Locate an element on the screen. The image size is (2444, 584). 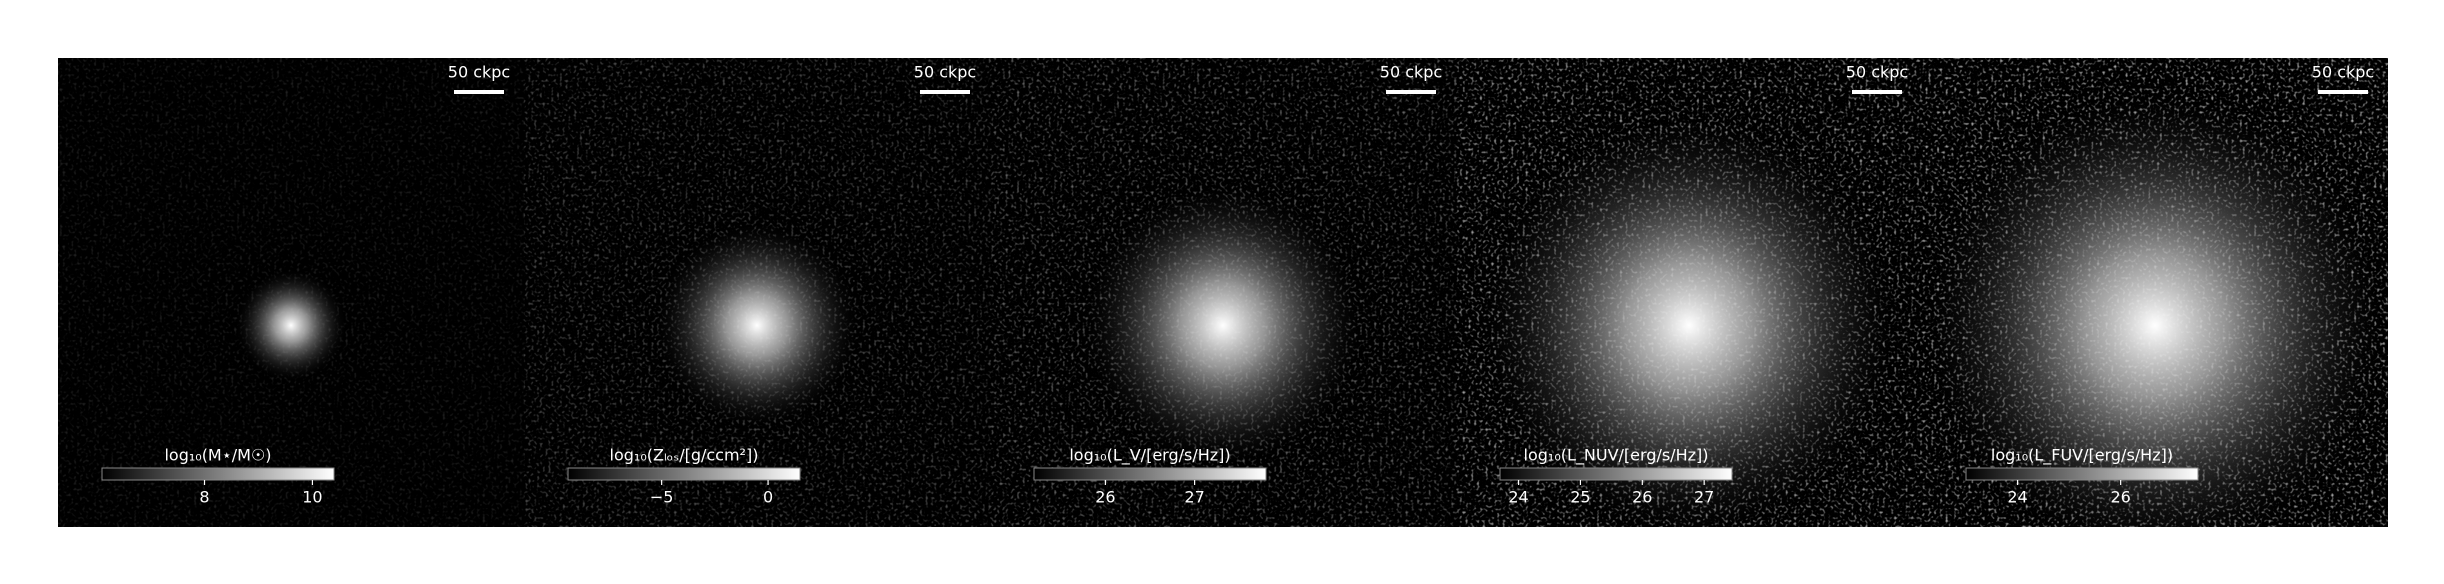
colorbar-label: log₁₀(L_V/[erg/s/Hz]) is located at coordinates (1149, 456).